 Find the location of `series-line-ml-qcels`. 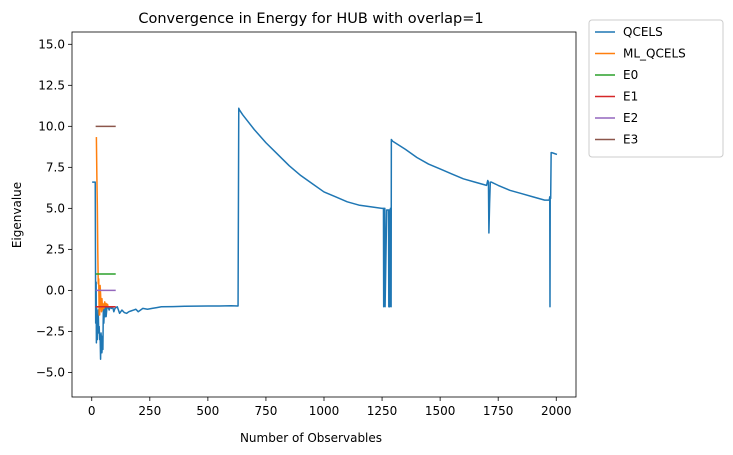

series-line-ml-qcels is located at coordinates (102, 226).